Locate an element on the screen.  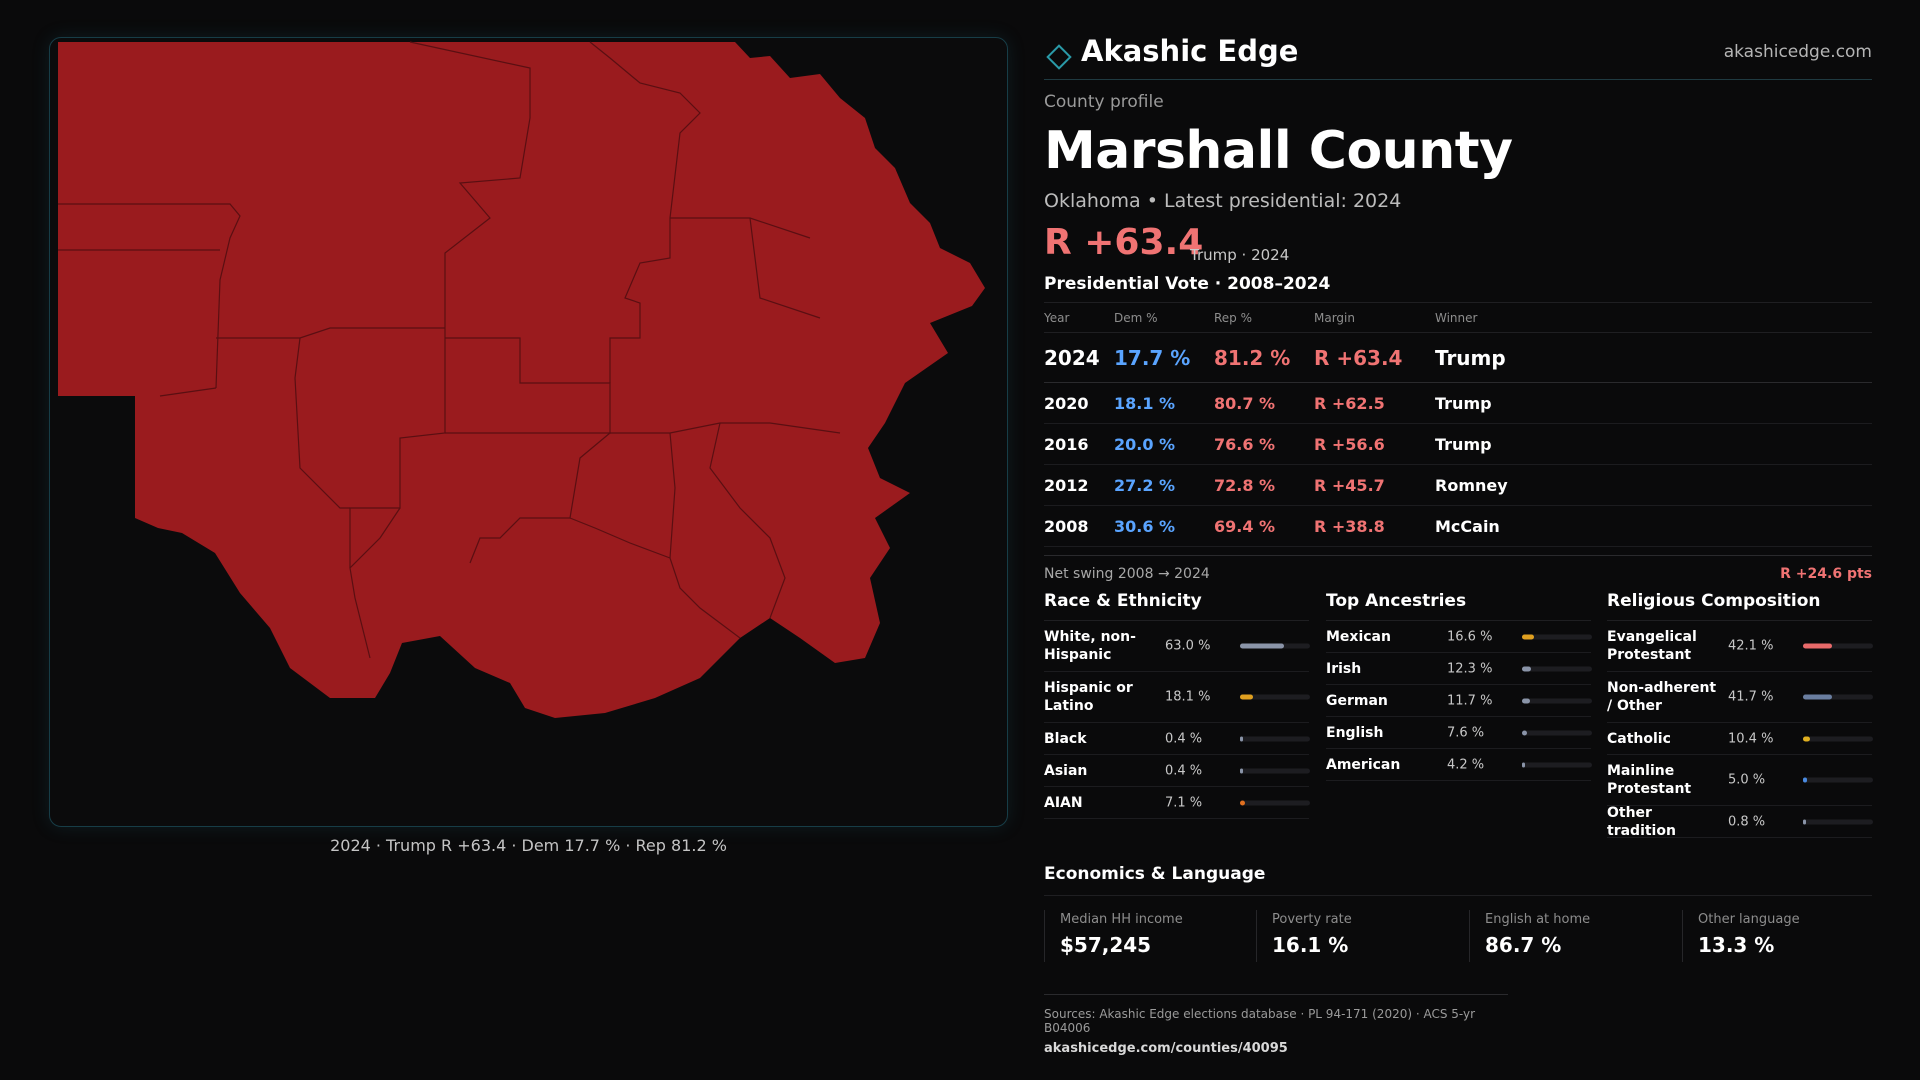
list-item: AIAN 7.1 % is located at coordinates (1177, 803).